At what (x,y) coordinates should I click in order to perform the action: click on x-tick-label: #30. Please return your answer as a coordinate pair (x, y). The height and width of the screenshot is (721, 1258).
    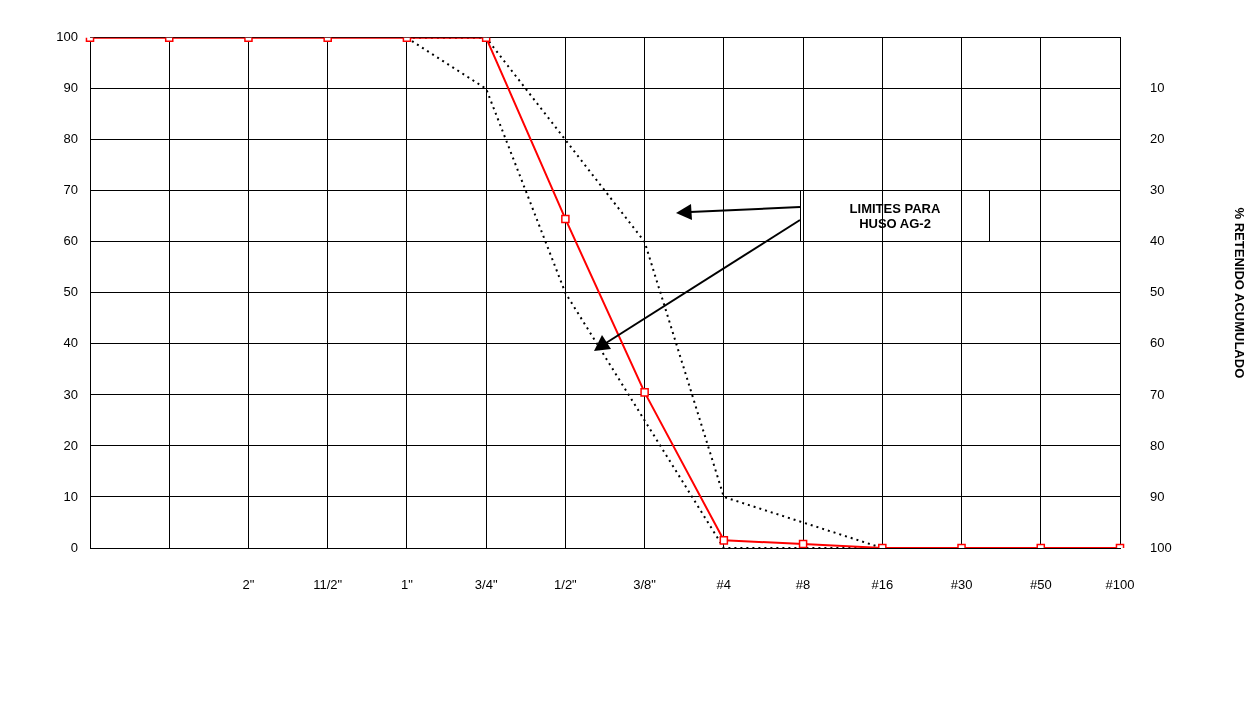
    Looking at the image, I should click on (961, 585).